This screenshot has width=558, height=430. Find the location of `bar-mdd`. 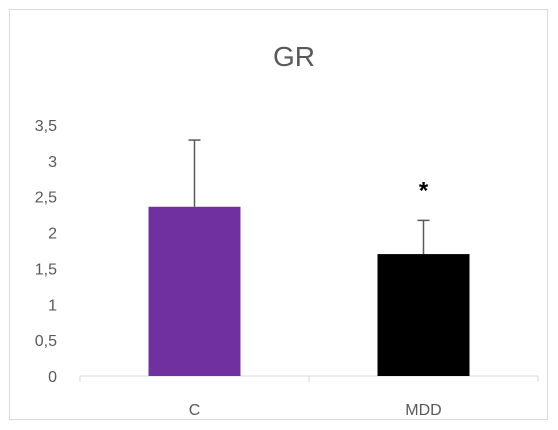

bar-mdd is located at coordinates (423, 315).